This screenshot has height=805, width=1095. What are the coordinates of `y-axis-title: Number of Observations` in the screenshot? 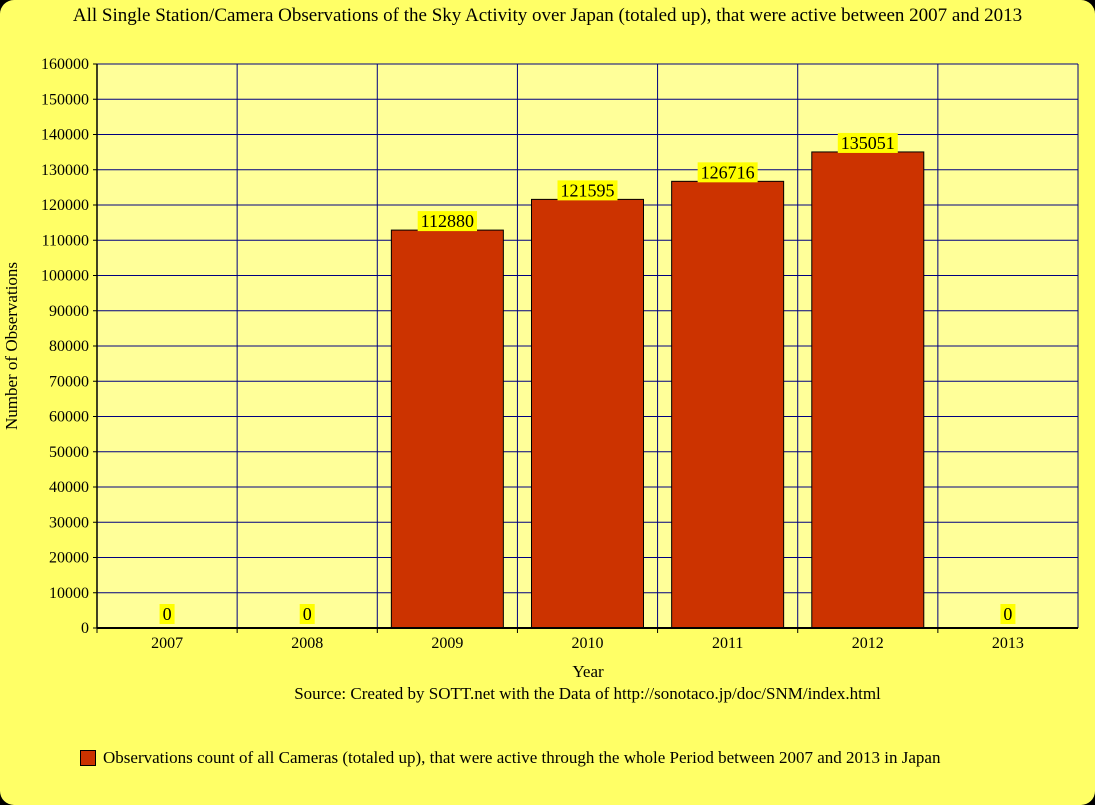 It's located at (11, 346).